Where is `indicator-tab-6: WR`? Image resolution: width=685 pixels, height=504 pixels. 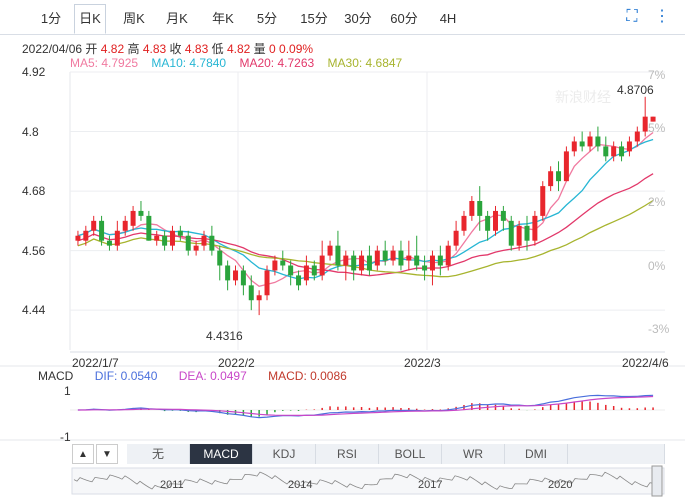
indicator-tab-6: WR is located at coordinates (473, 454).